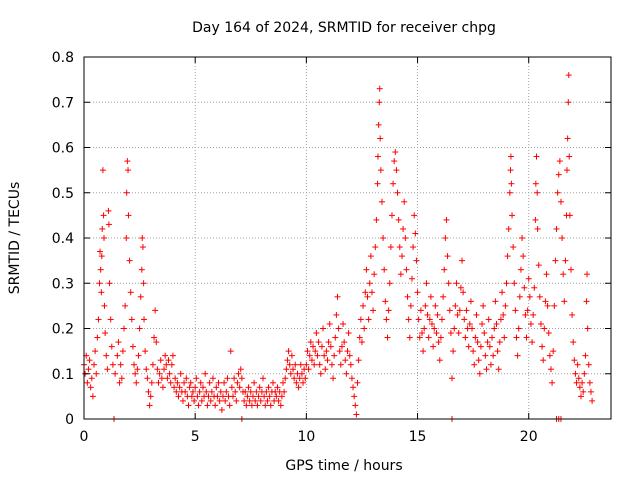  I want to click on x-axis-label: GPS time / hours, so click(343, 466).